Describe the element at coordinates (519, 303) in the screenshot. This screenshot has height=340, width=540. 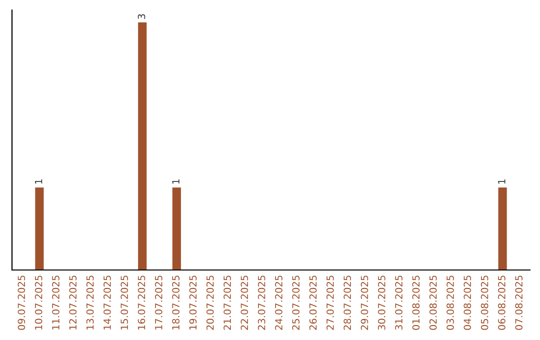
I see `x-tick-label: 07.08.2025` at that location.